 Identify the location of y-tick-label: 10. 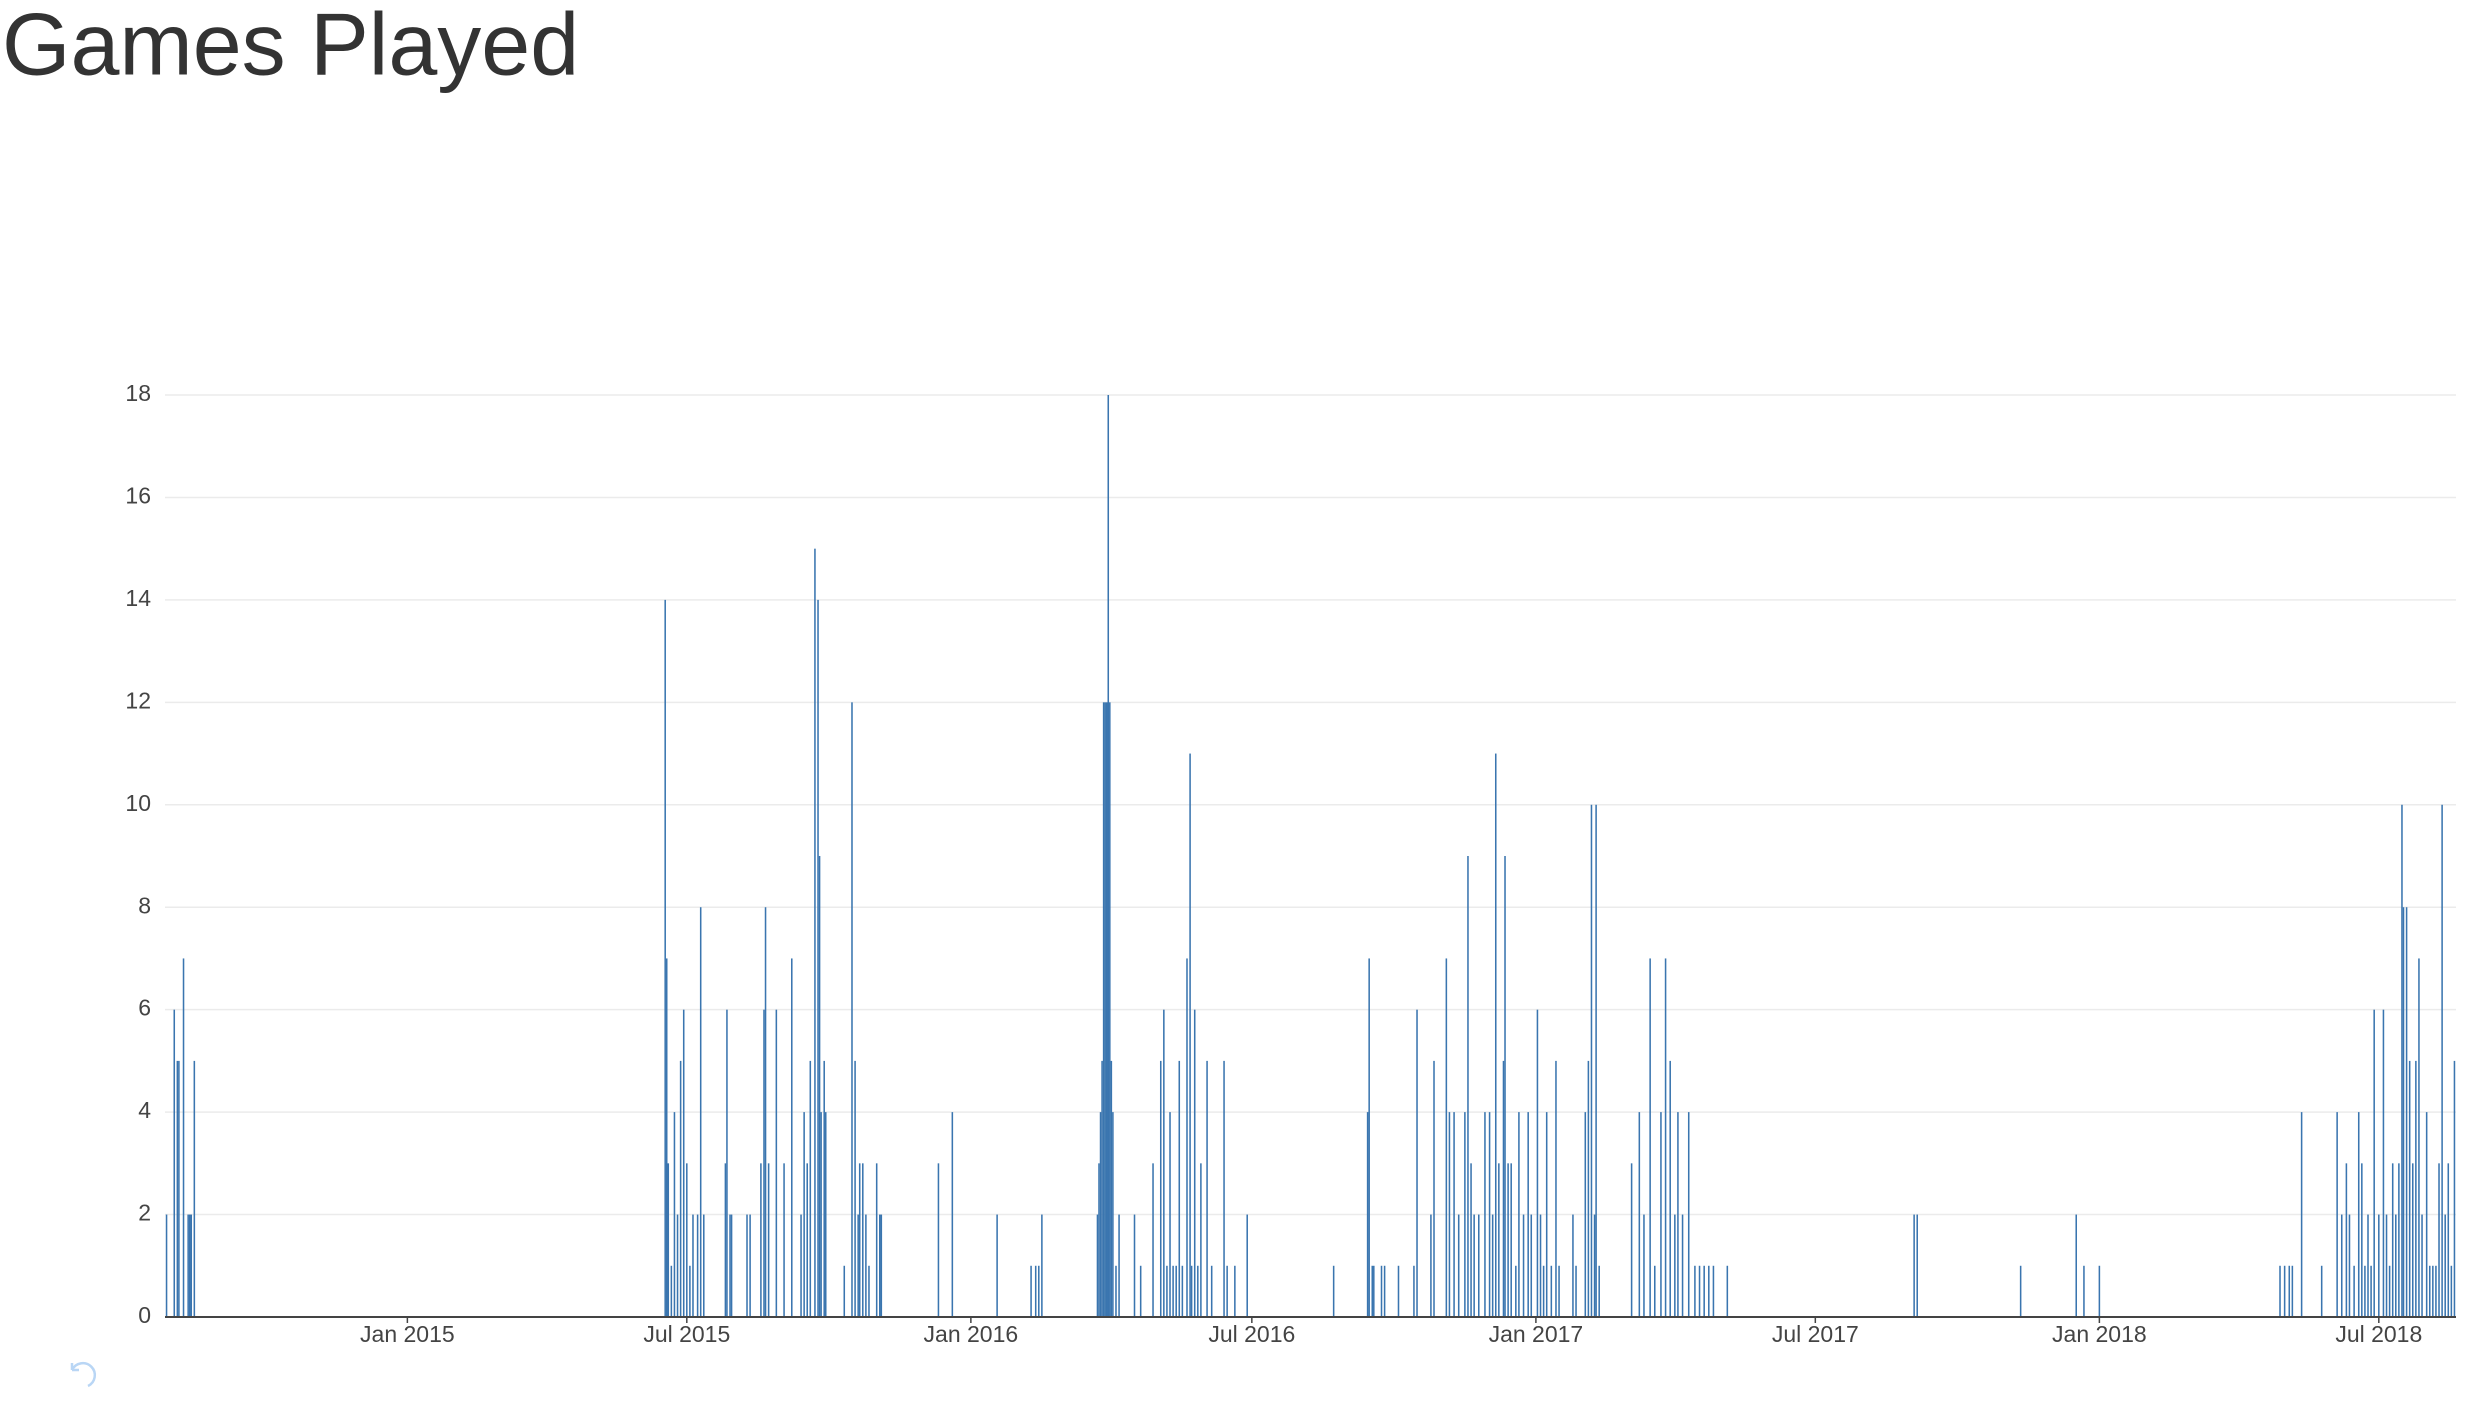
(138, 803).